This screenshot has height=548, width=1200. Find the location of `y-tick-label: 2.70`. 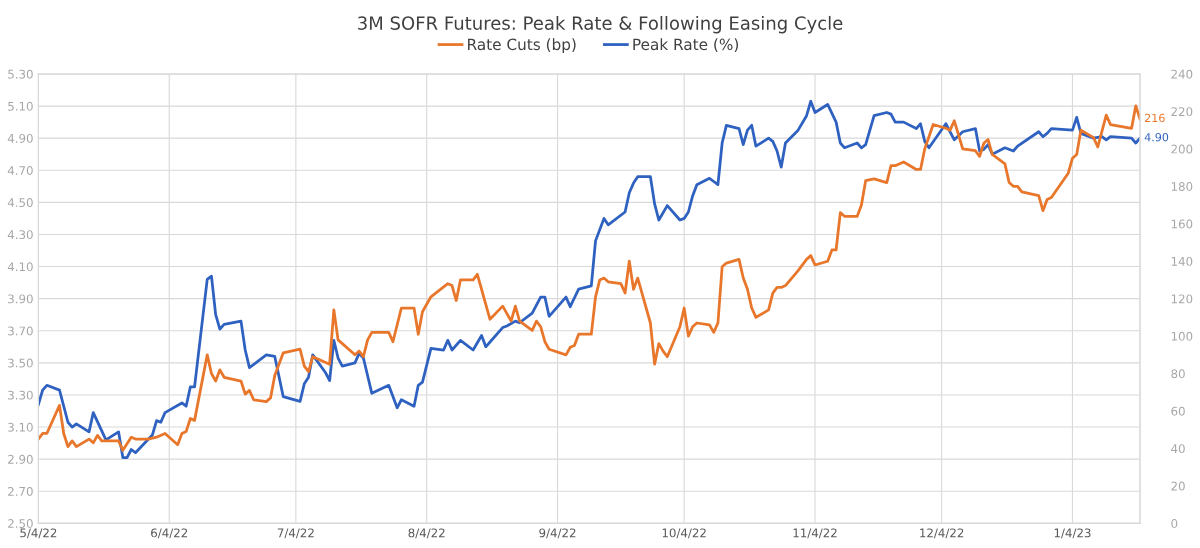

y-tick-label: 2.70 is located at coordinates (20, 491).